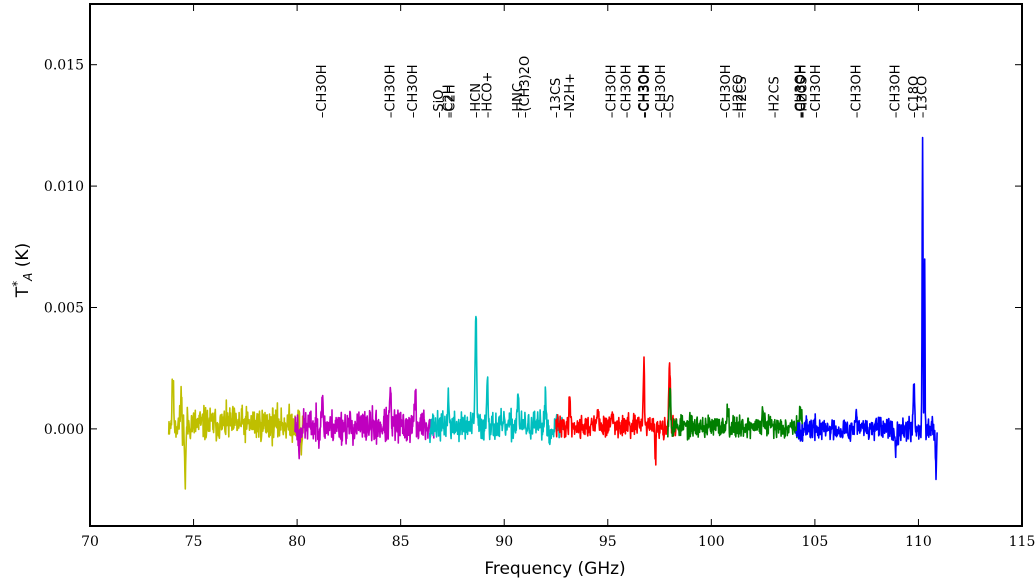 The width and height of the screenshot is (1036, 583). Describe the element at coordinates (608, 542) in the screenshot. I see `x-tick-label-95: 95` at that location.